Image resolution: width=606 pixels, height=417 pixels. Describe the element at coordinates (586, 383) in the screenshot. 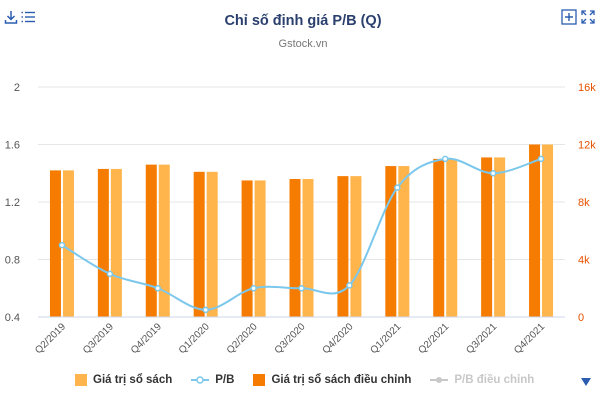

I see `legend-nav-down-icon` at that location.